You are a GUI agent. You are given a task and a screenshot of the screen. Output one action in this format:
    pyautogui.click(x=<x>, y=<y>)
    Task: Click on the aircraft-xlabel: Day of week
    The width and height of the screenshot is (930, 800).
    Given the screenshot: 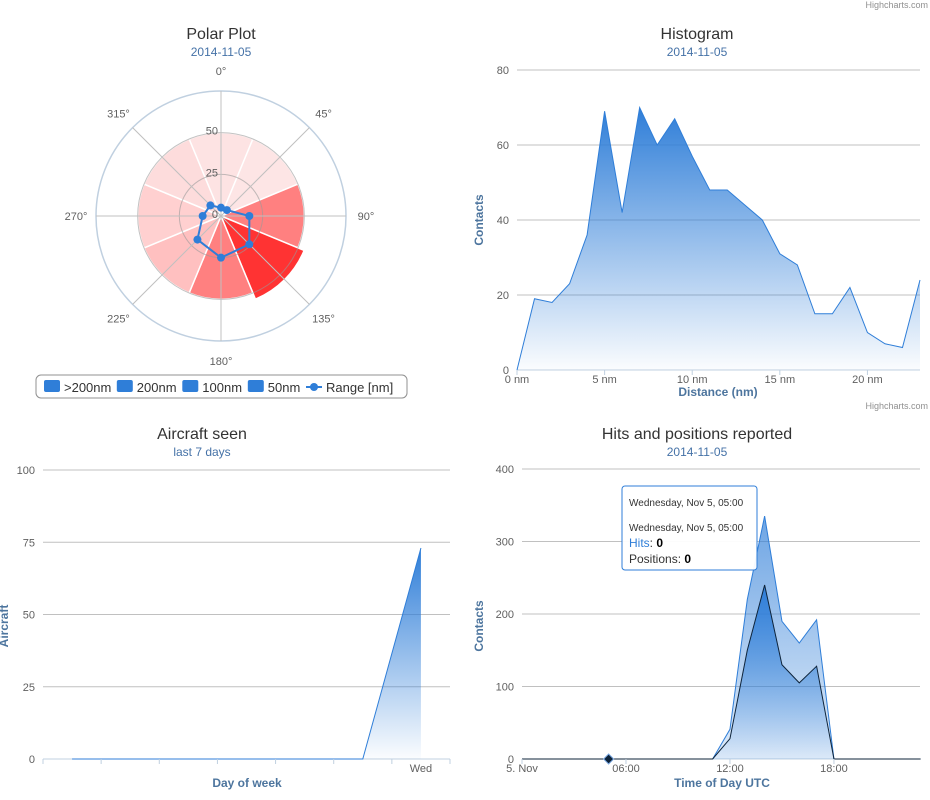 What is the action you would take?
    pyautogui.click(x=247, y=783)
    